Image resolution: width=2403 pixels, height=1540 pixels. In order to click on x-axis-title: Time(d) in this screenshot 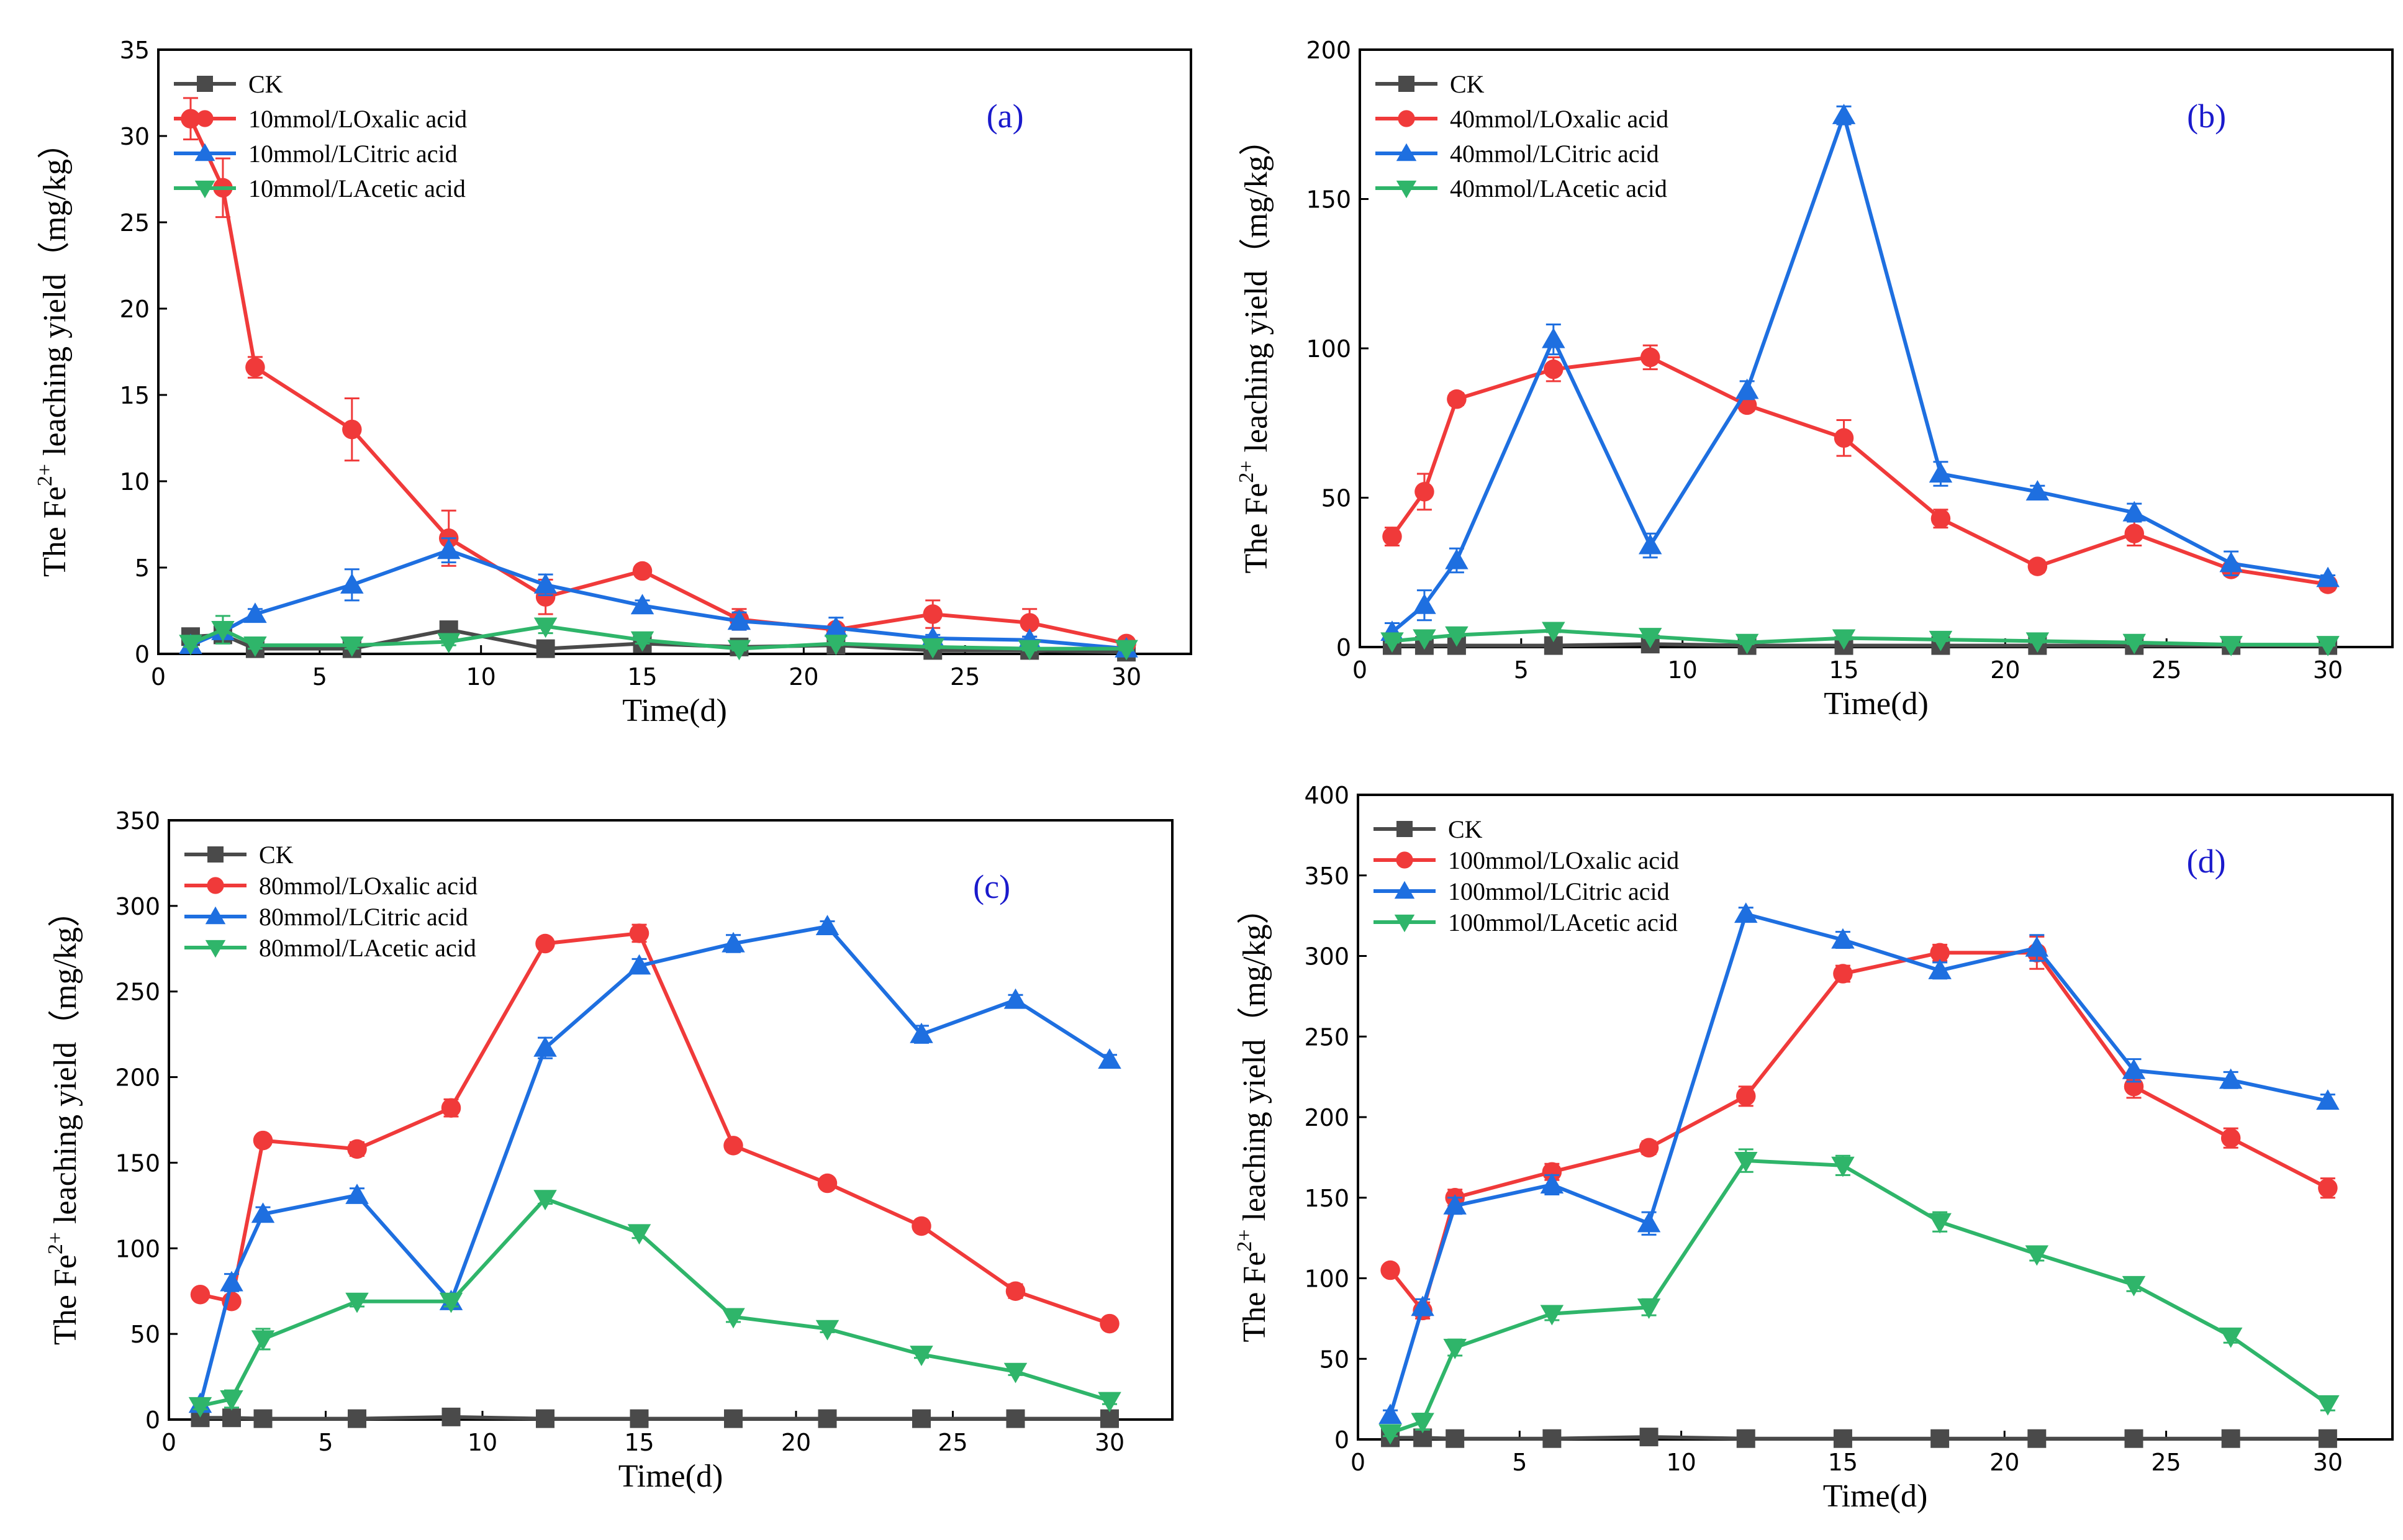, I will do `click(674, 710)`.